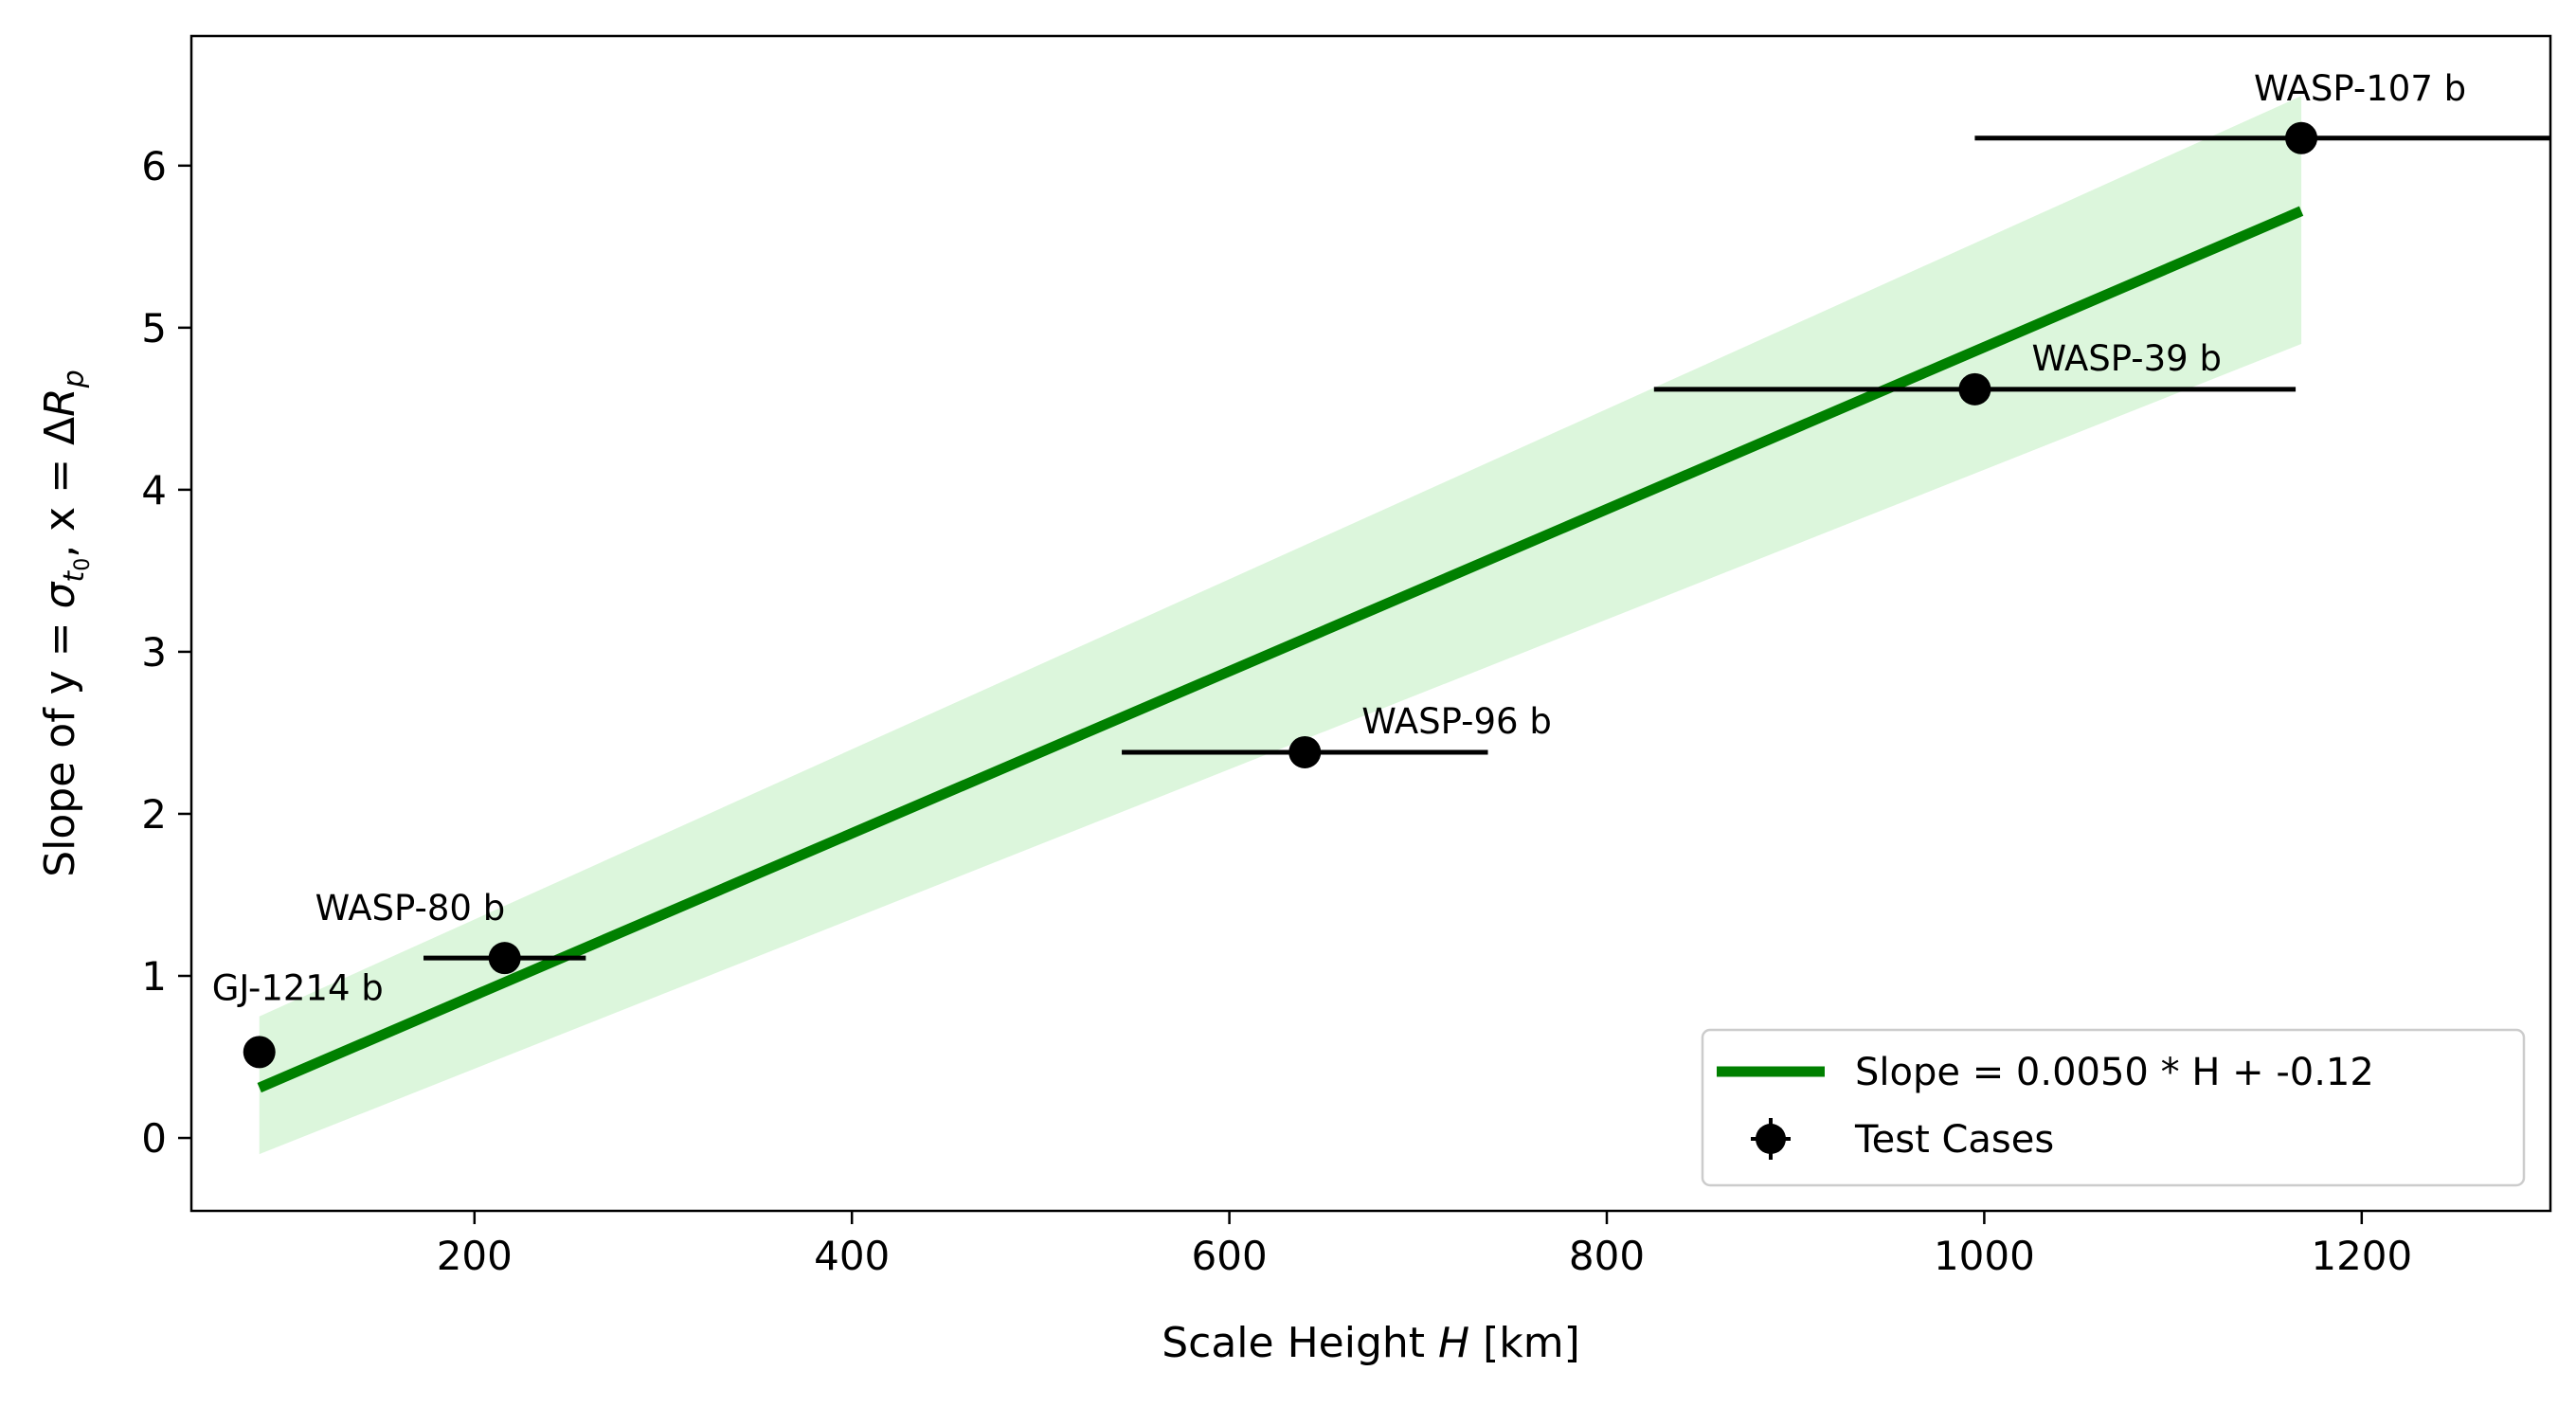 The width and height of the screenshot is (2576, 1407). I want to click on legend: Slope = 0.0050 * H + -0.12 Test Cases, so click(2113, 1108).